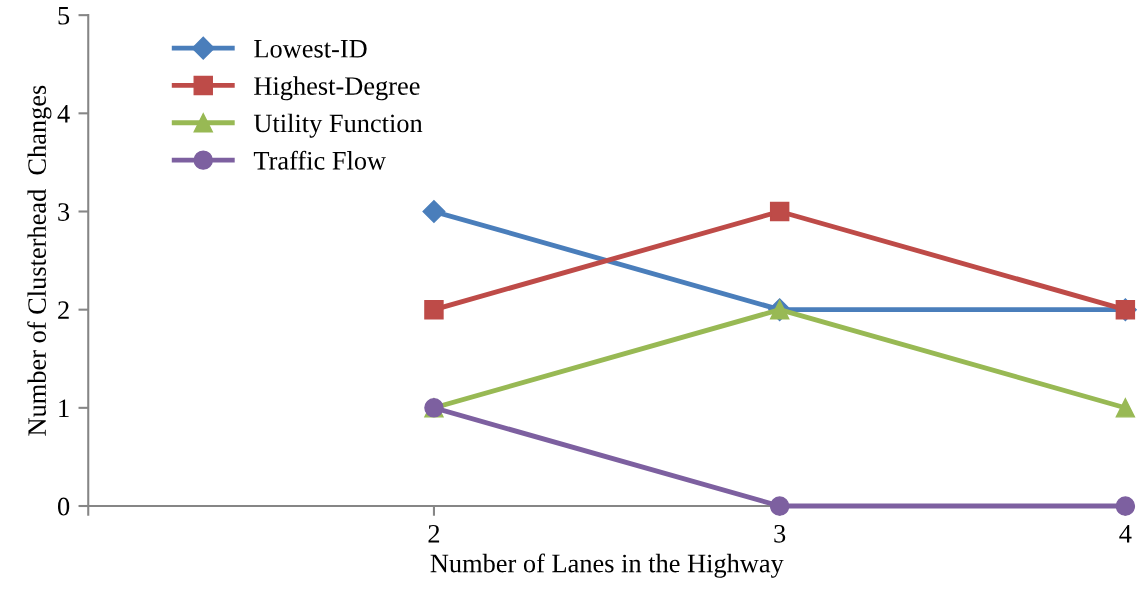 Image resolution: width=1146 pixels, height=606 pixels. Describe the element at coordinates (310, 49) in the screenshot. I see `legend-label: Lowest-ID` at that location.